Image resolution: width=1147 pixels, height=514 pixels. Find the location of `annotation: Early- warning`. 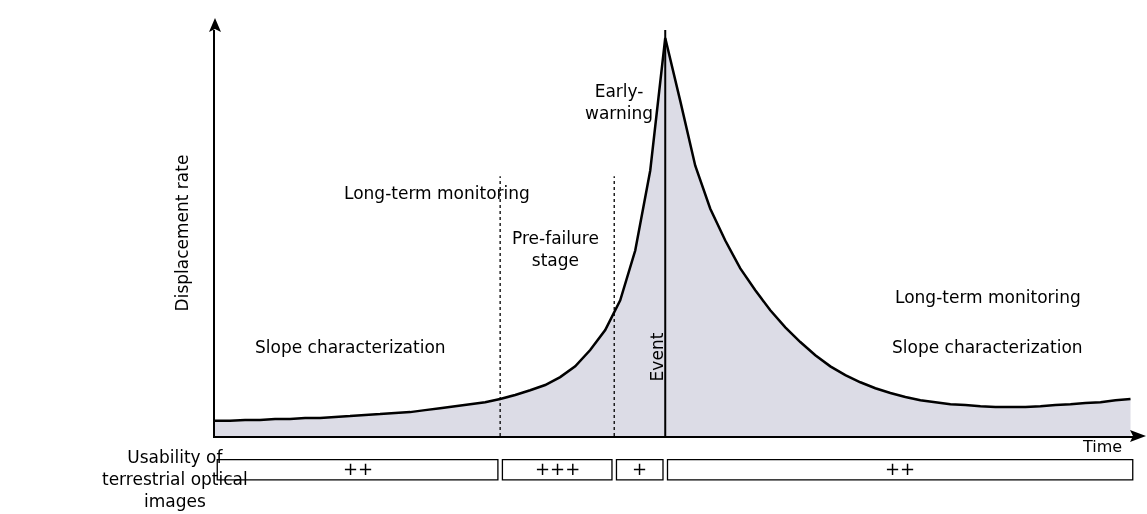

annotation: Early- warning is located at coordinates (619, 102).